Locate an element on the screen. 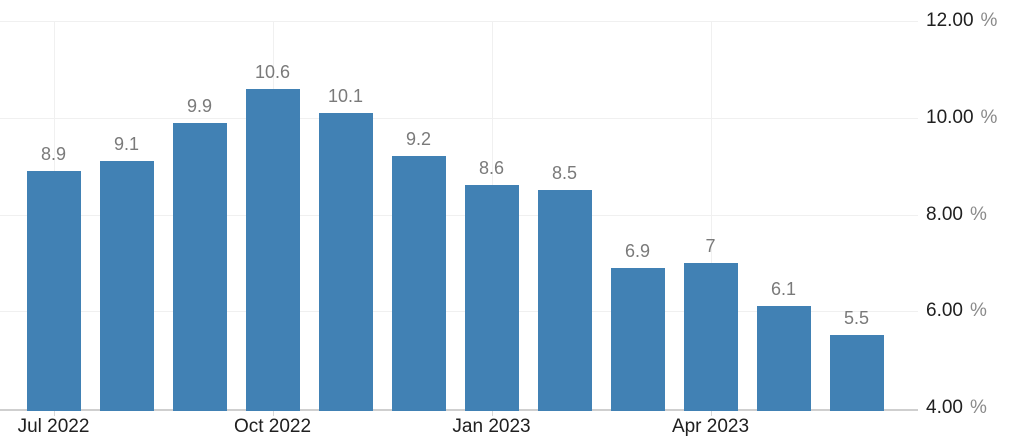  bar-value-label: 6.1 is located at coordinates (783, 289).